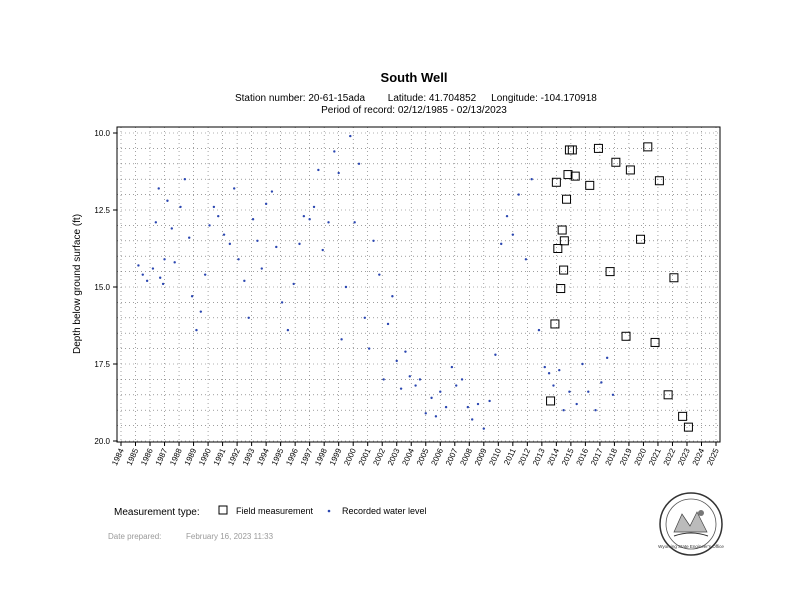  Describe the element at coordinates (432, 98) in the screenshot. I see `latitude: Latitude: 41.704852` at that location.